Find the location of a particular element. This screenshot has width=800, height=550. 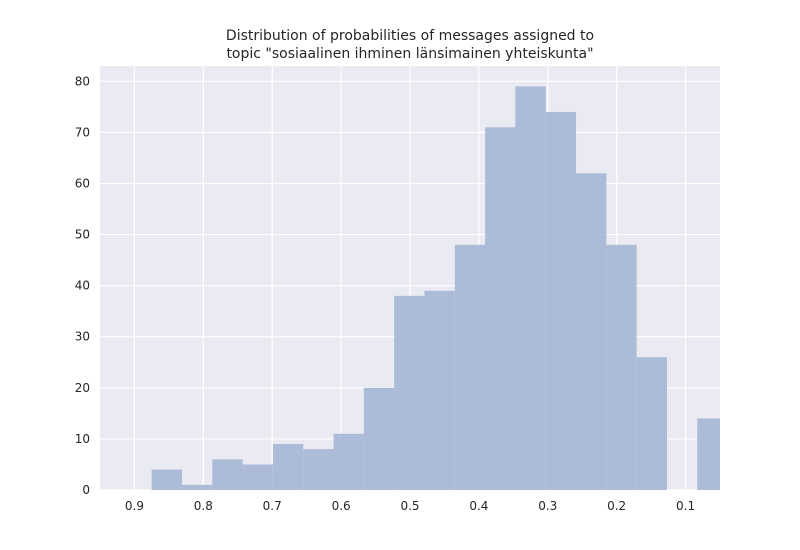

x-tick-label: 0.6 is located at coordinates (341, 506).